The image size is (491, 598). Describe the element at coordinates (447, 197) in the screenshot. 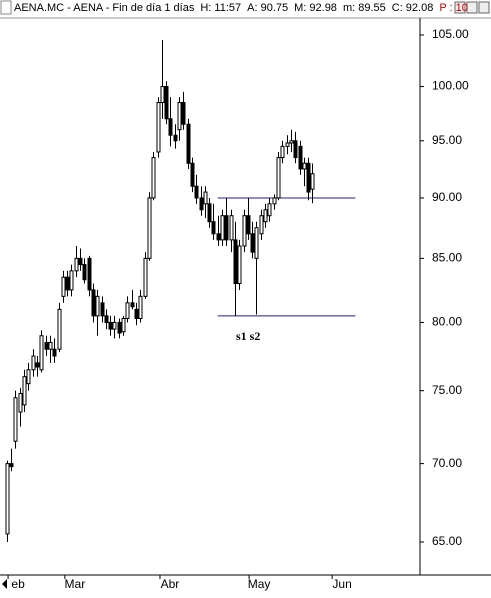

I see `y-tick-label: 90.00` at that location.